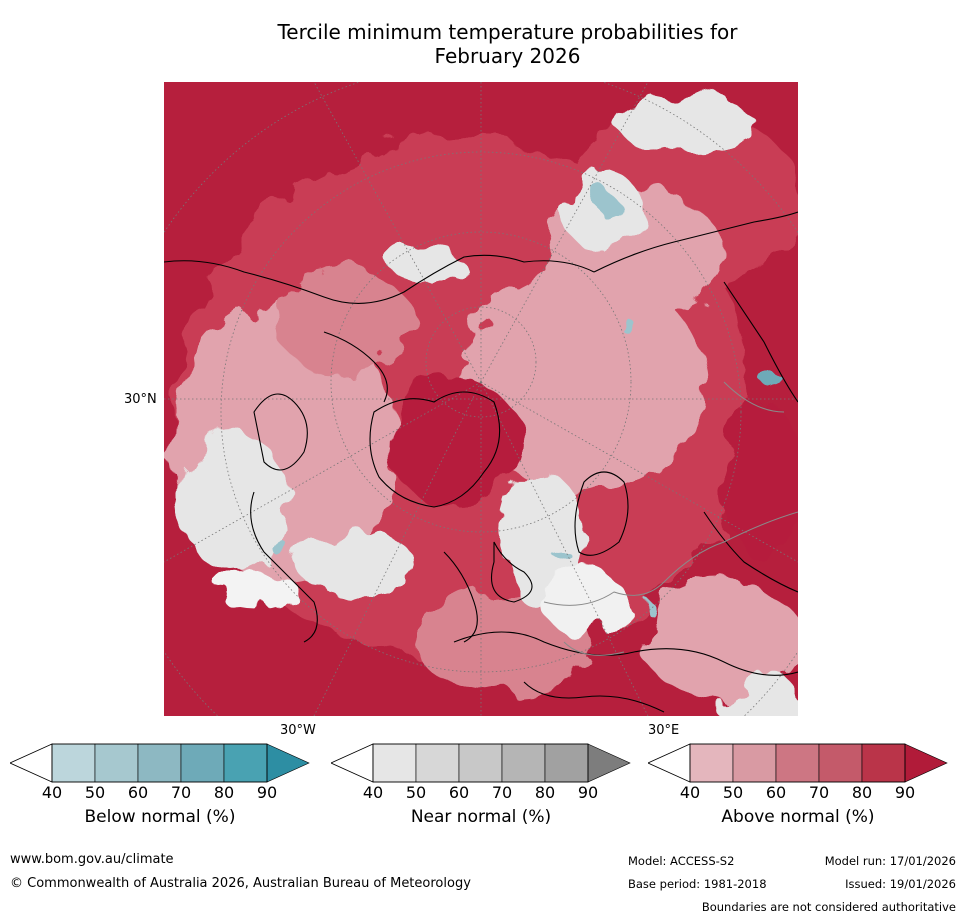 Image resolution: width=965 pixels, height=919 pixels. I want to click on colorbar-above-swatches, so click(798, 763).